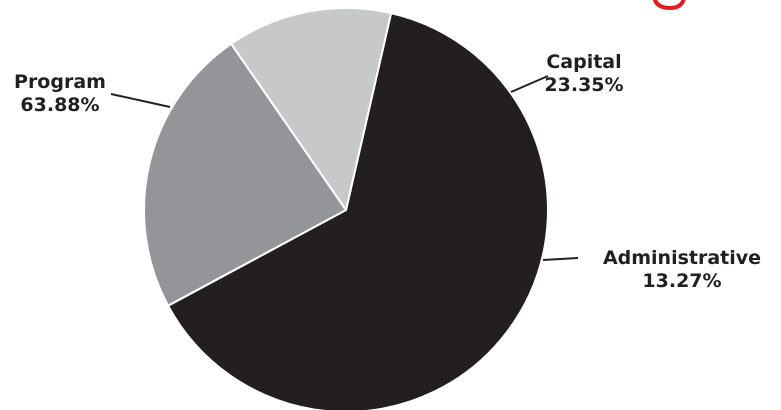 This screenshot has height=410, width=781. I want to click on red-corner-mark, so click(669, 5).